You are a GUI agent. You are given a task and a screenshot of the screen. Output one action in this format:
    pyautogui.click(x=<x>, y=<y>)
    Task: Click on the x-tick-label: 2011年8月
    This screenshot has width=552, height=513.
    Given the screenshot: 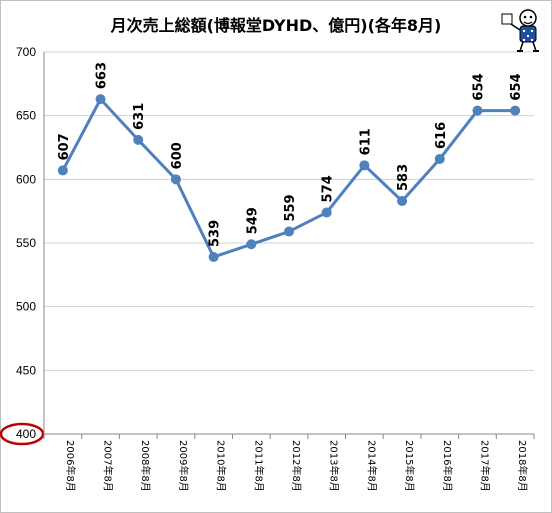 What is the action you would take?
    pyautogui.click(x=258, y=466)
    